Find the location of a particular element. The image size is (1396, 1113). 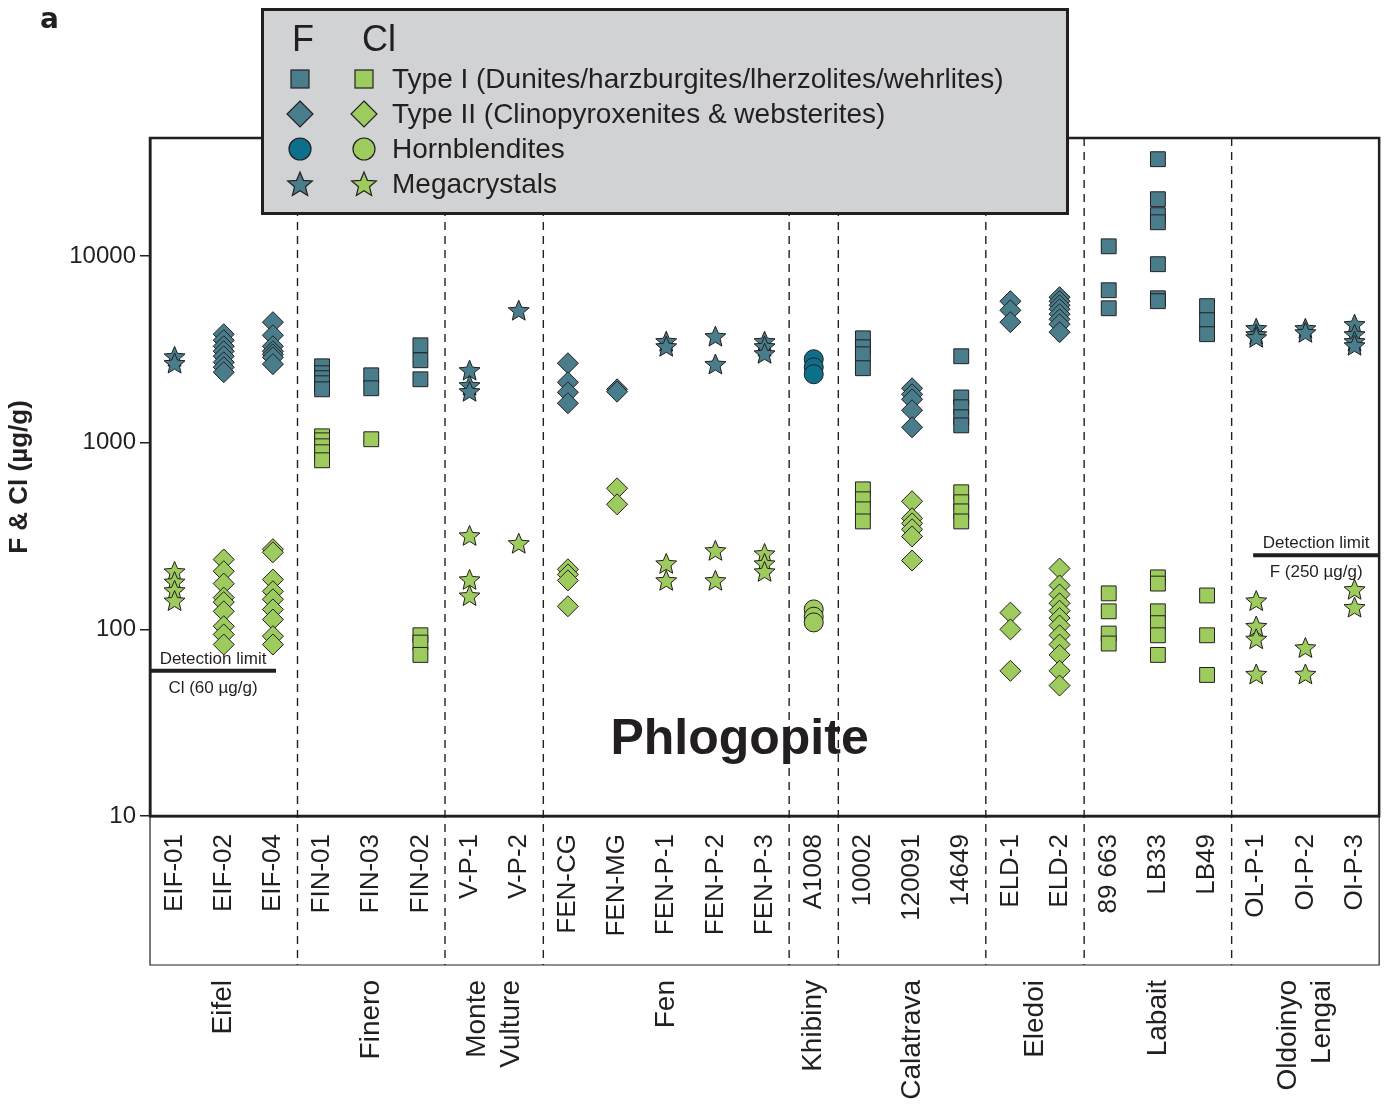

x-tick-label: V-P-2 is located at coordinates (516, 867).